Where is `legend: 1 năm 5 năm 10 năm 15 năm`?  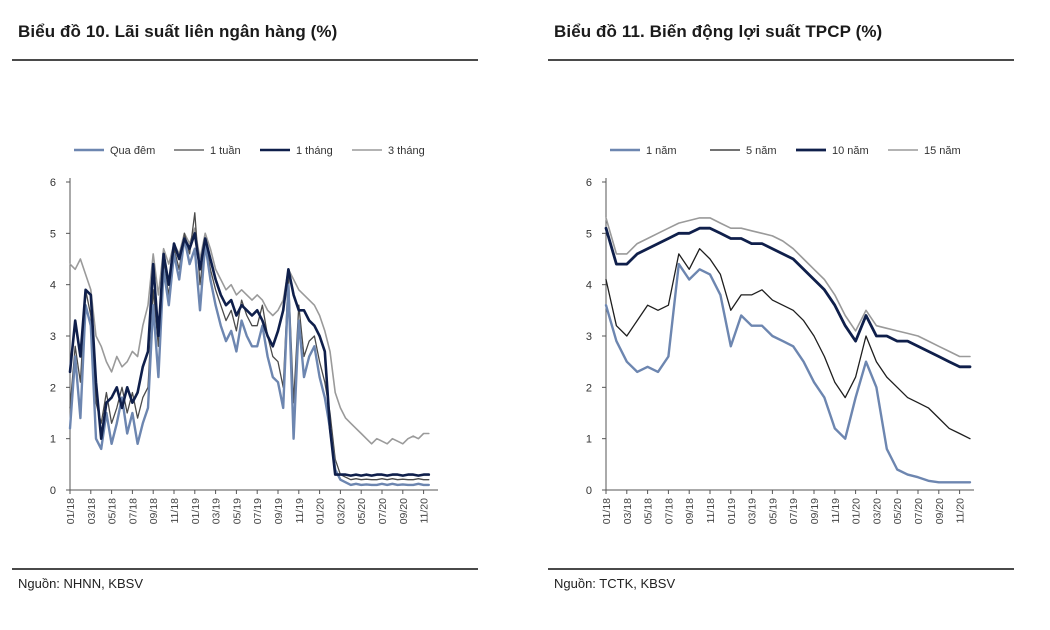 legend: 1 năm 5 năm 10 năm 15 năm is located at coordinates (785, 151).